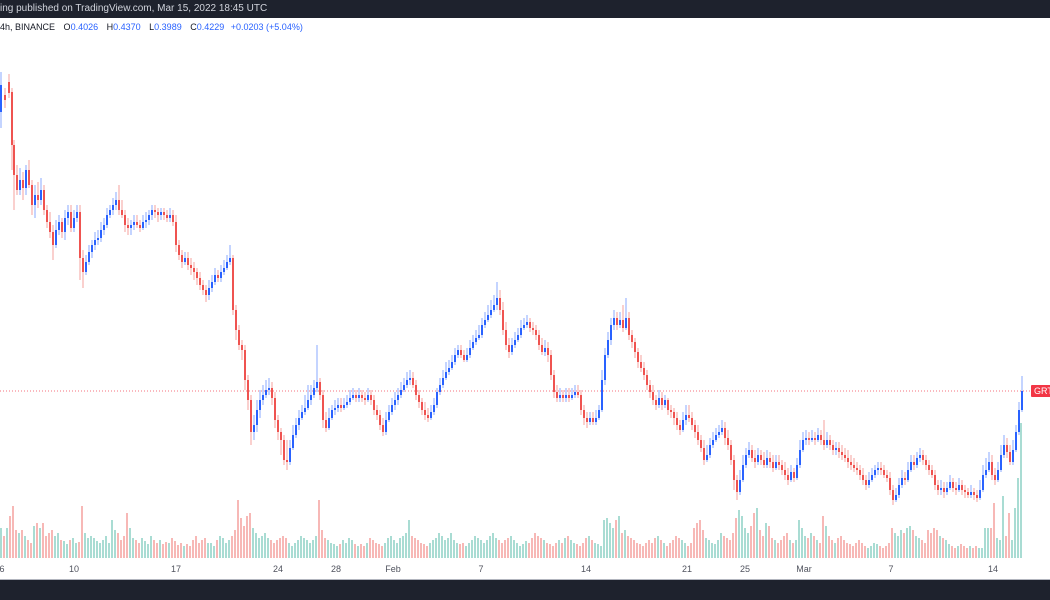 Image resolution: width=1050 pixels, height=600 pixels. Describe the element at coordinates (336, 569) in the screenshot. I see `x-tick: 28` at that location.